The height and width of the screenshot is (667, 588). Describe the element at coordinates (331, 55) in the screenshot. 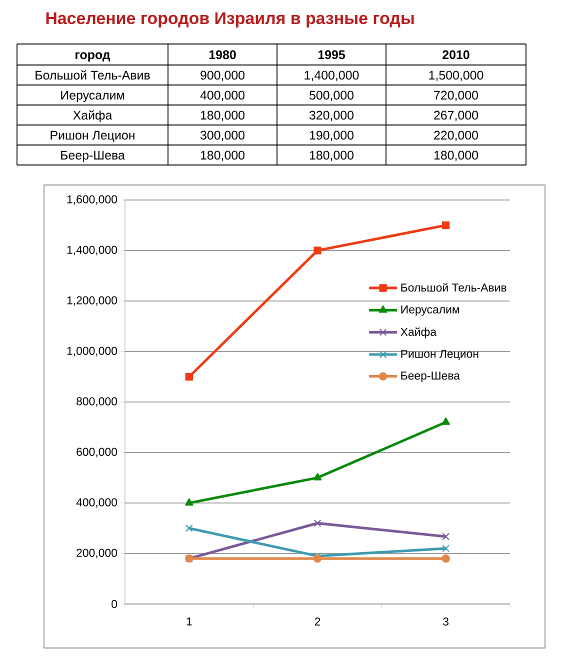

I see `text: 1995` at that location.